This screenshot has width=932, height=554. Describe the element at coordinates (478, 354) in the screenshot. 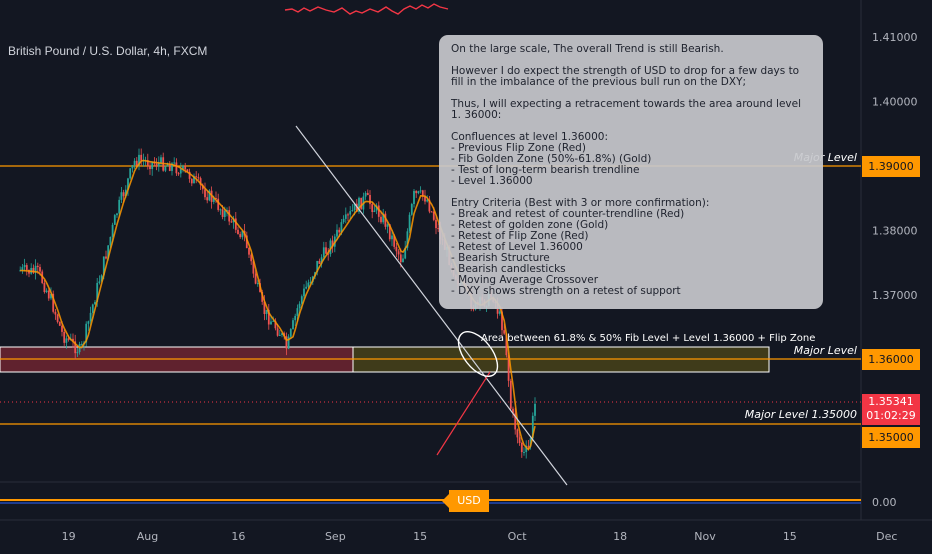

I see `retest-ellipse` at that location.